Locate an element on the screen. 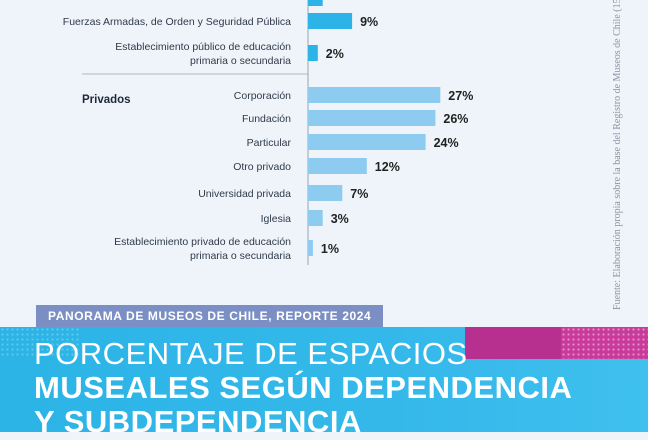  category-label: Otro privado is located at coordinates (262, 167).